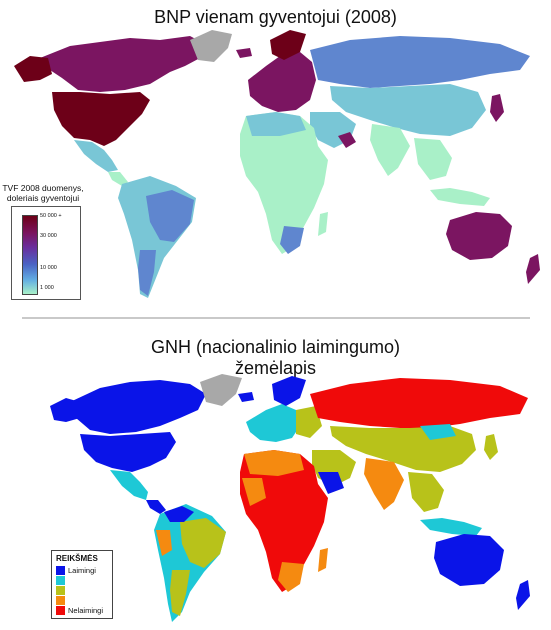 This screenshot has height=630, width=551. What do you see at coordinates (60, 600) in the screenshot?
I see `legend-swatch-fairly-unhappy` at bounding box center [60, 600].